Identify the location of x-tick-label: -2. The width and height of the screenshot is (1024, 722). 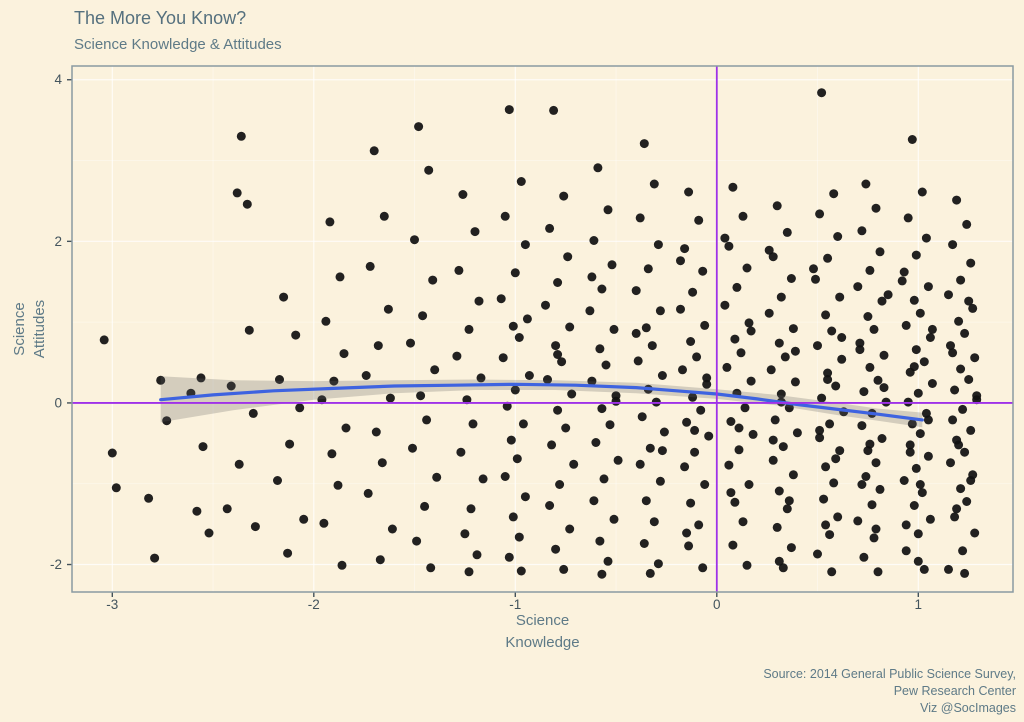
(314, 604).